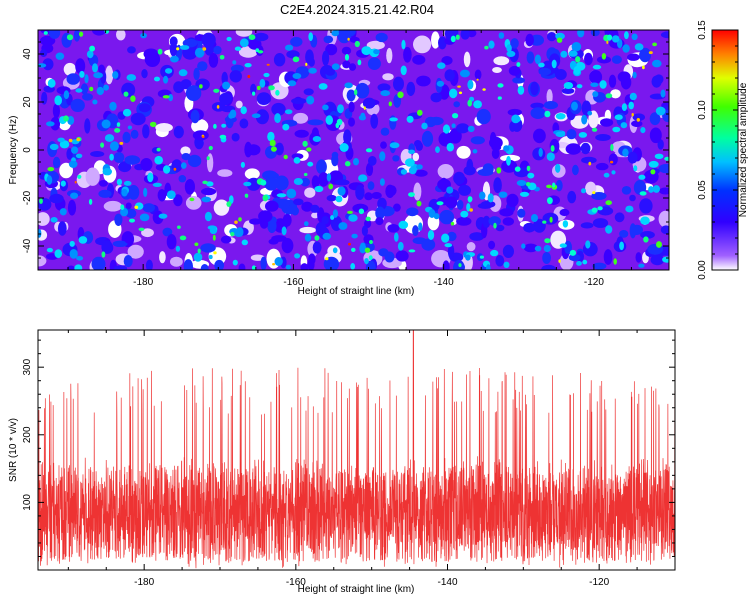 The width and height of the screenshot is (750, 600). Describe the element at coordinates (27, 434) in the screenshot. I see `snr-ytick-label: 200` at that location.